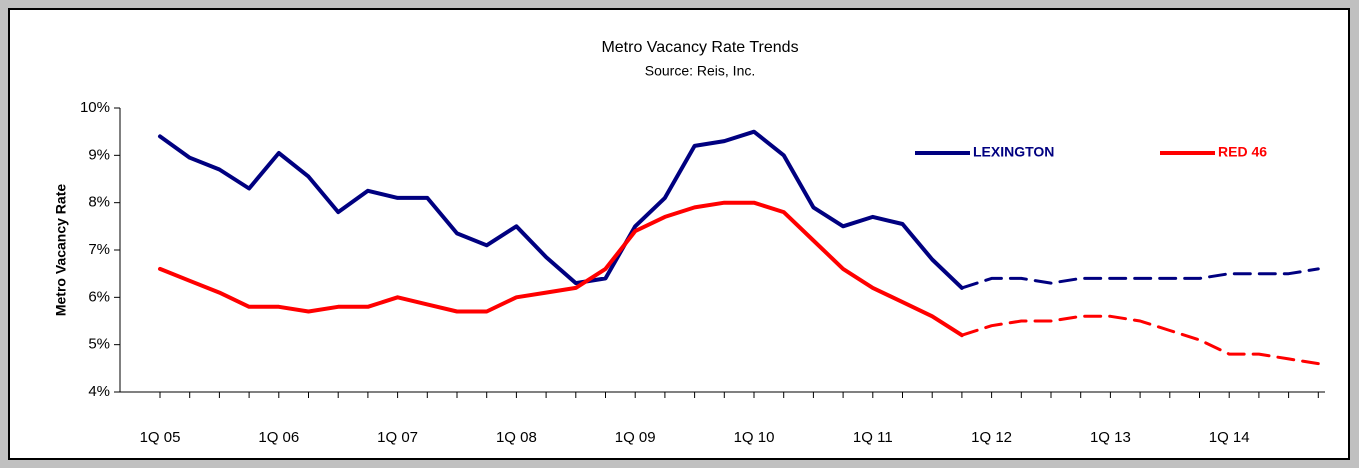  What do you see at coordinates (873, 437) in the screenshot?
I see `x-tick-label: 1Q 11` at bounding box center [873, 437].